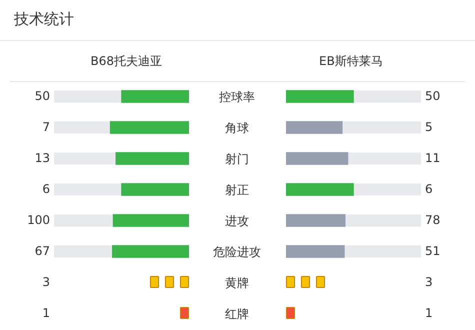 This screenshot has width=475, height=330. I want to click on text: B68托夫迪亚, so click(126, 61).